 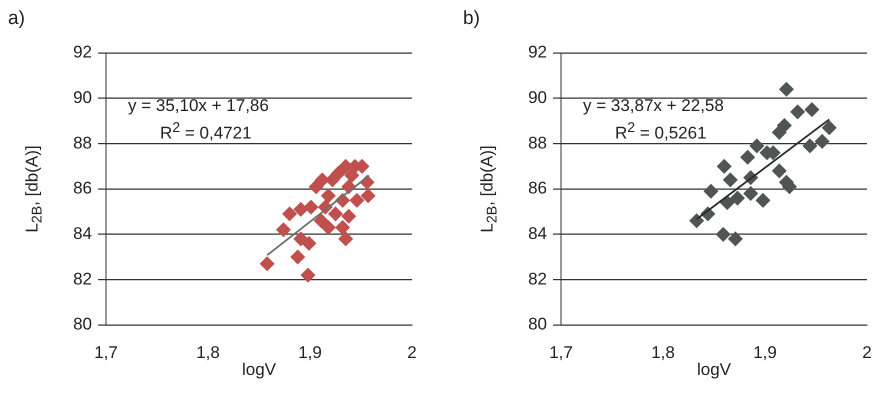 I want to click on annotation: R$^{2}$ = 0,5261, so click(x=661, y=131).